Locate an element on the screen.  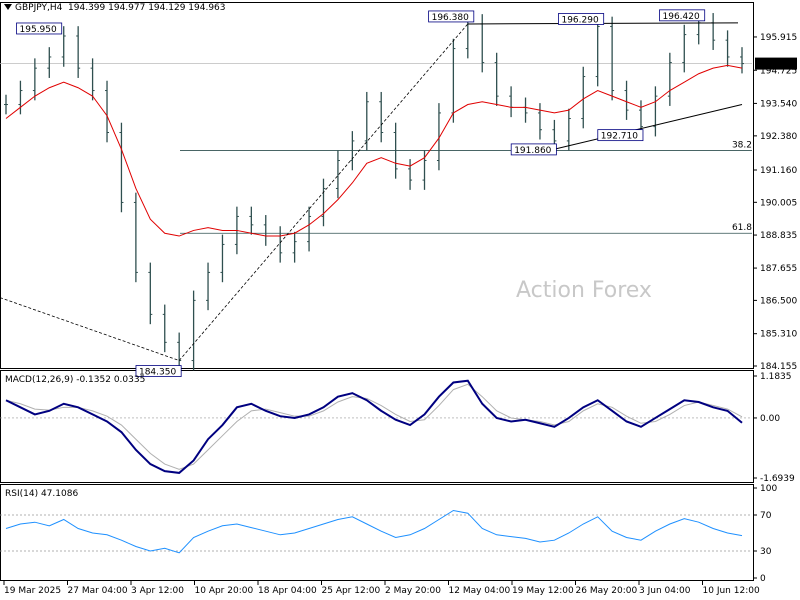
rsi-layer is located at coordinates (376, 531).